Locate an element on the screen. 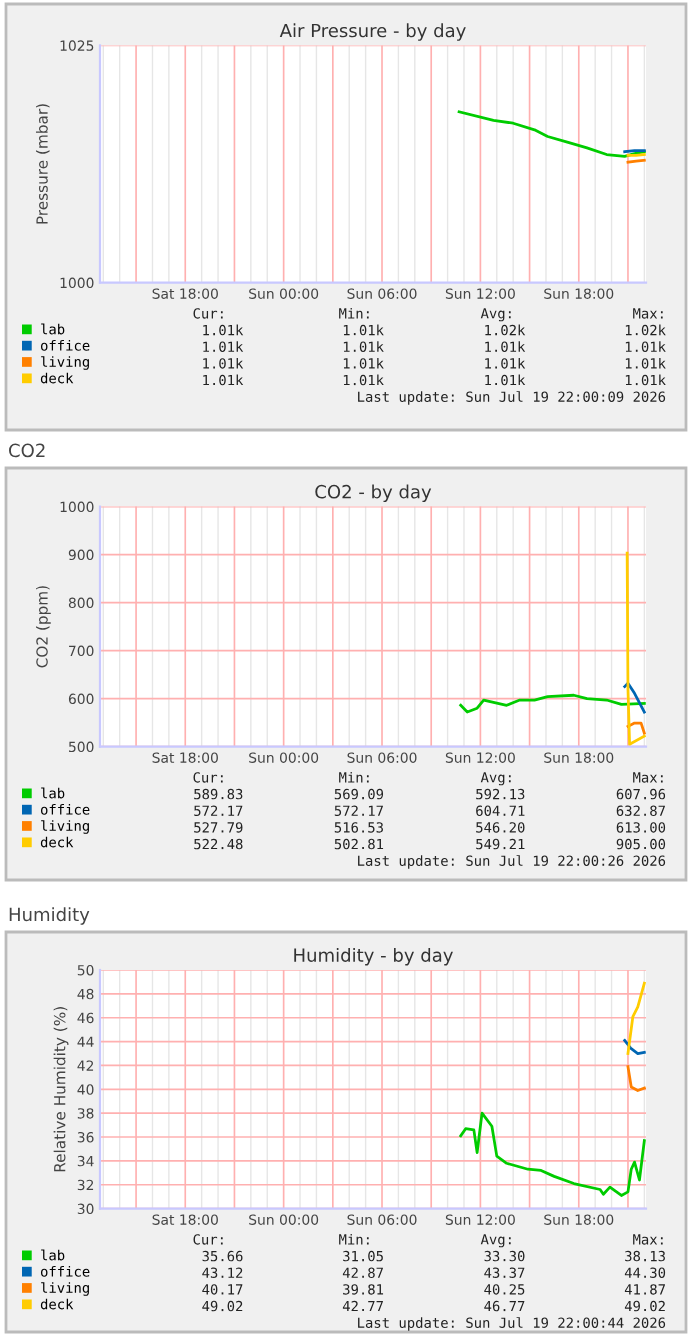 This screenshot has width=692, height=1334. chart-title: Humidity - by day is located at coordinates (373, 956).